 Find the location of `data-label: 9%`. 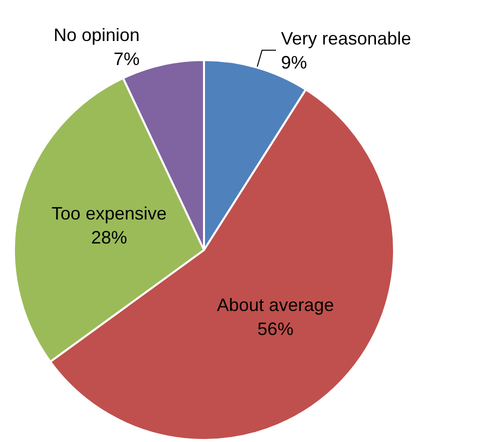

data-label: 9% is located at coordinates (294, 62).